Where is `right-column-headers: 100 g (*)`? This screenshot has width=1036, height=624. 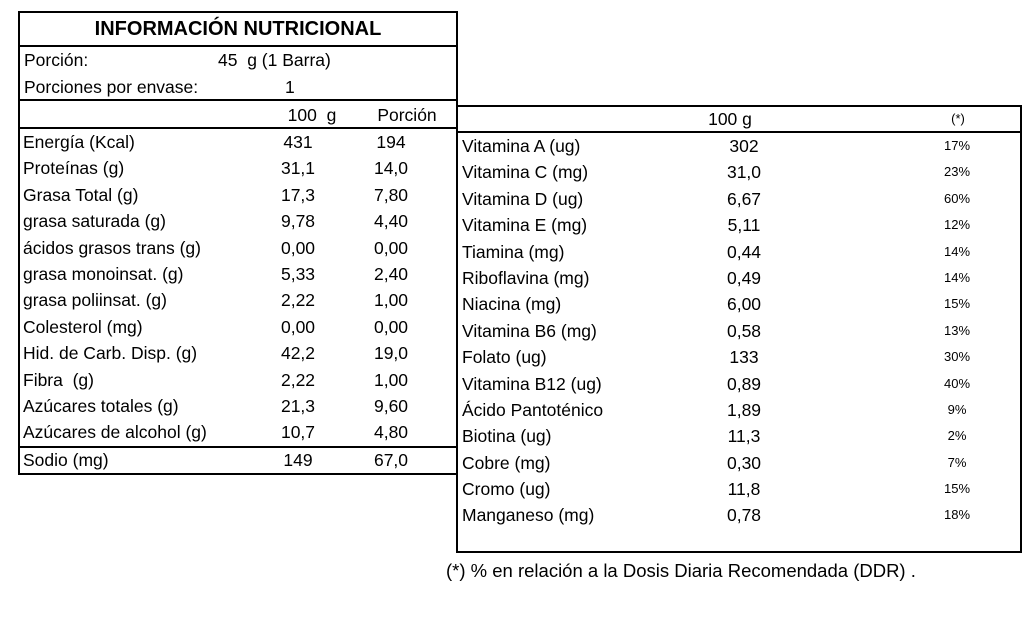
right-column-headers: 100 g (*) is located at coordinates (739, 120).